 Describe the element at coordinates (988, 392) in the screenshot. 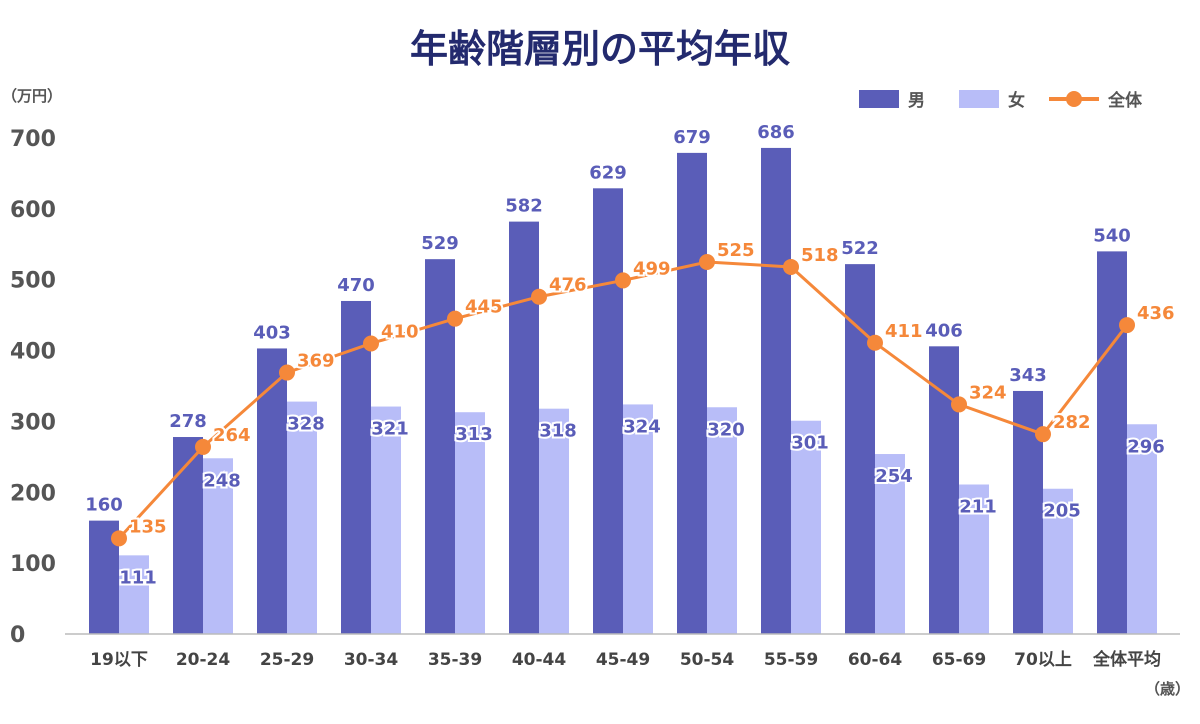

I see `data-label-total: 324` at that location.